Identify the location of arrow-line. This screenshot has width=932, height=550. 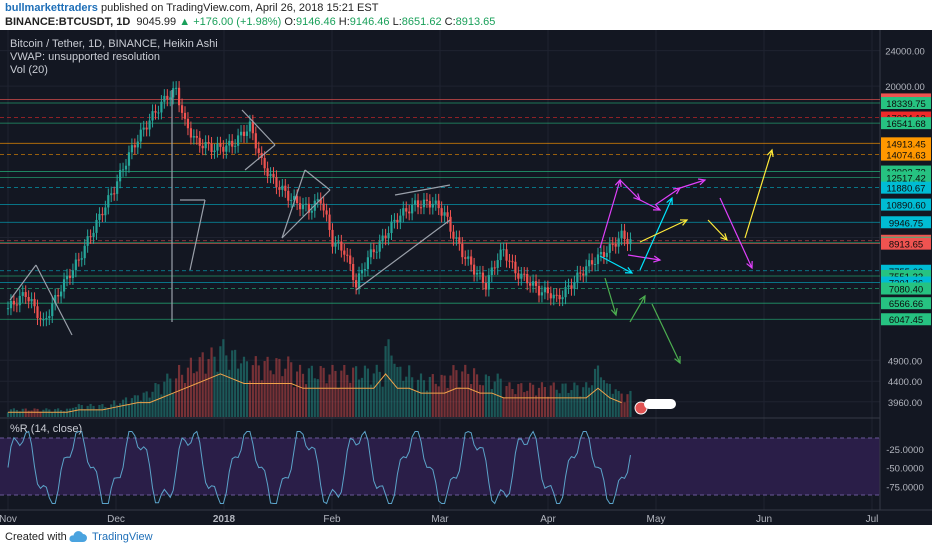
(758, 194).